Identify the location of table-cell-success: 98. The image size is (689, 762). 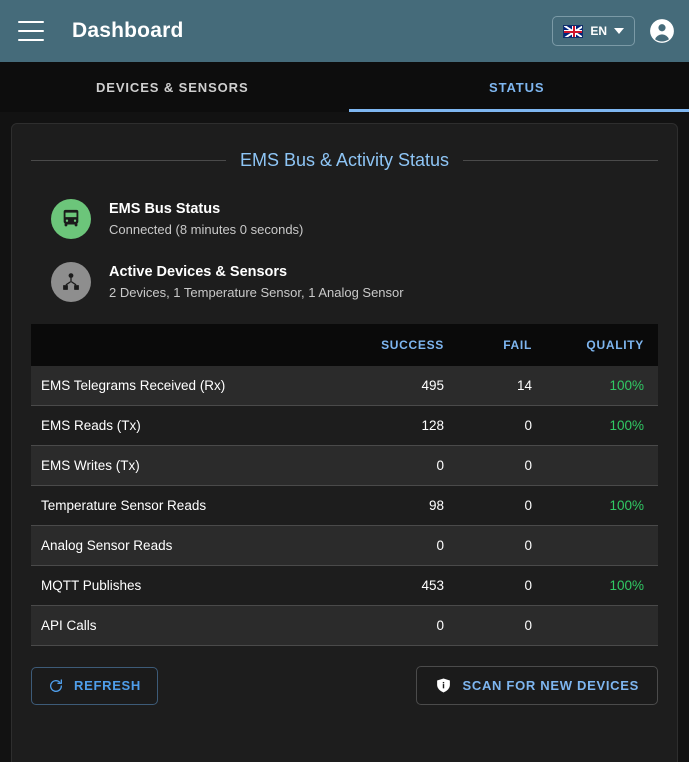
(408, 506).